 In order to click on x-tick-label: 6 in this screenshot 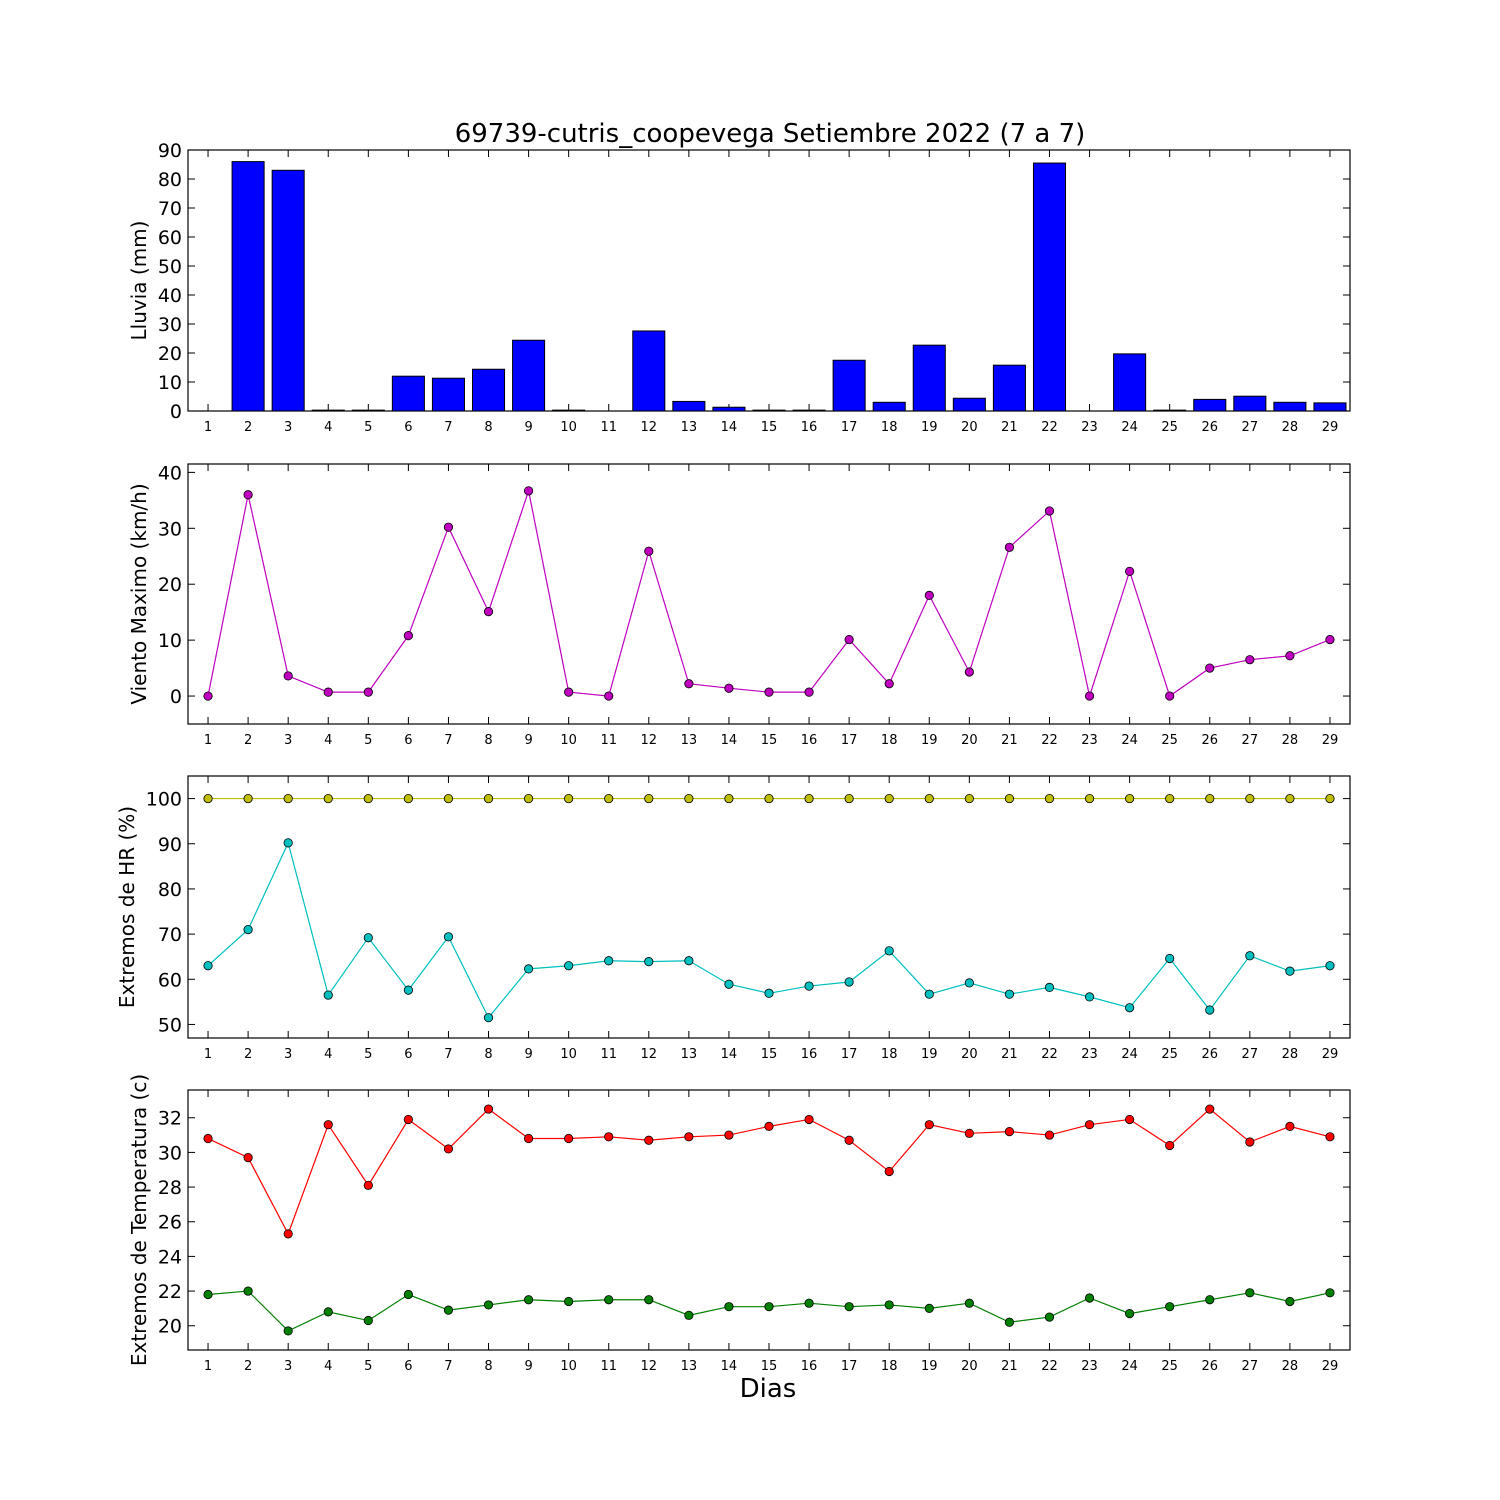, I will do `click(408, 740)`.